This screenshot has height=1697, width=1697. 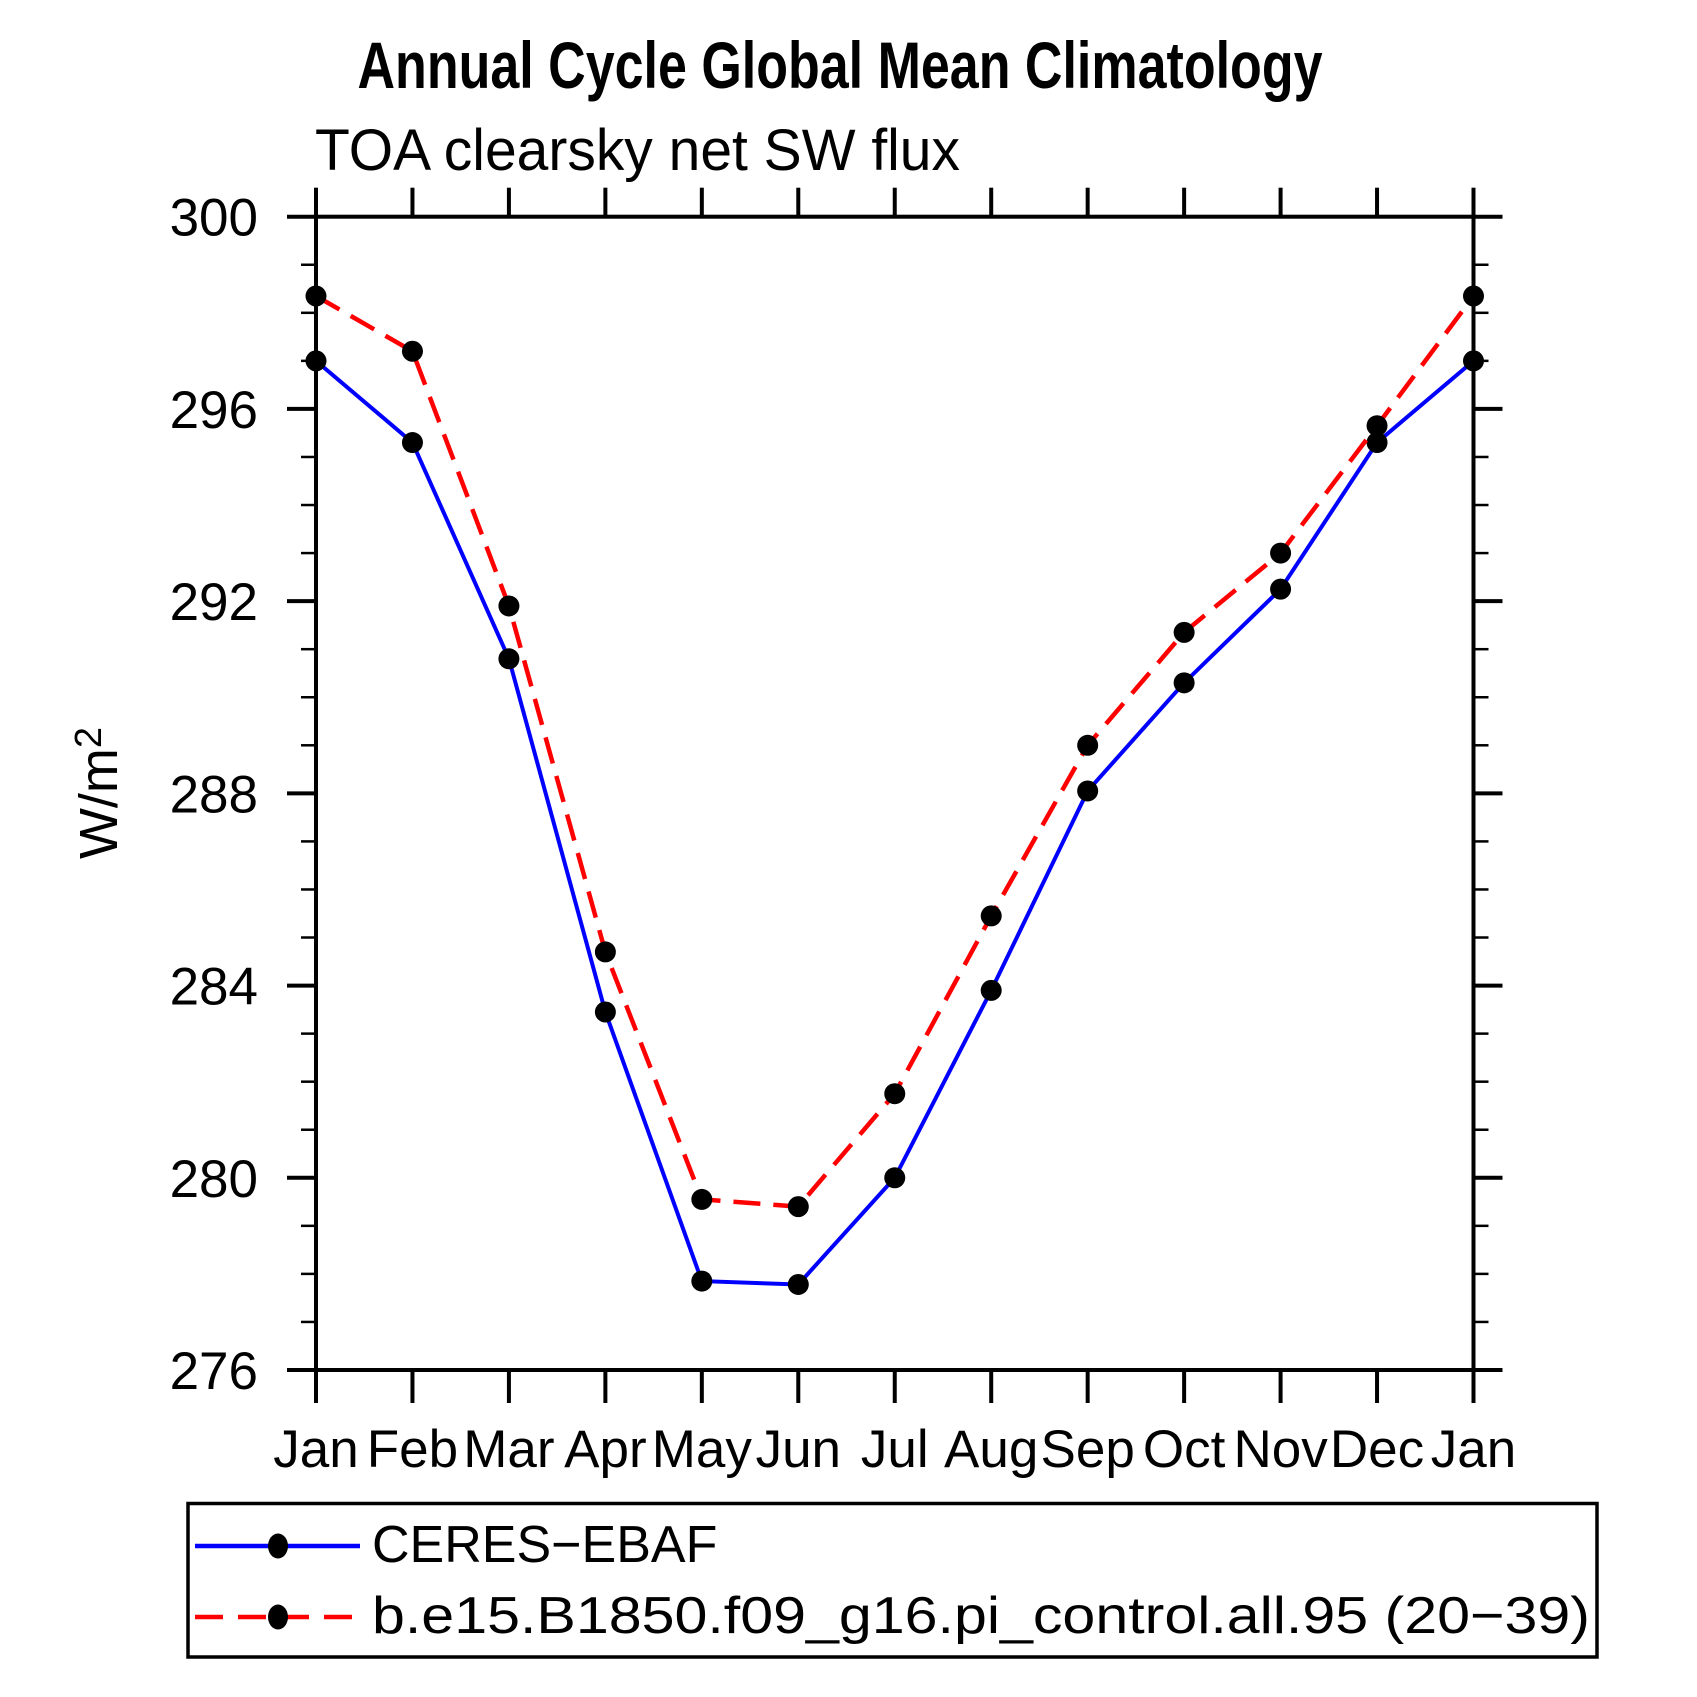 What do you see at coordinates (1280, 1449) in the screenshot?
I see `x-tick-label: Nov` at bounding box center [1280, 1449].